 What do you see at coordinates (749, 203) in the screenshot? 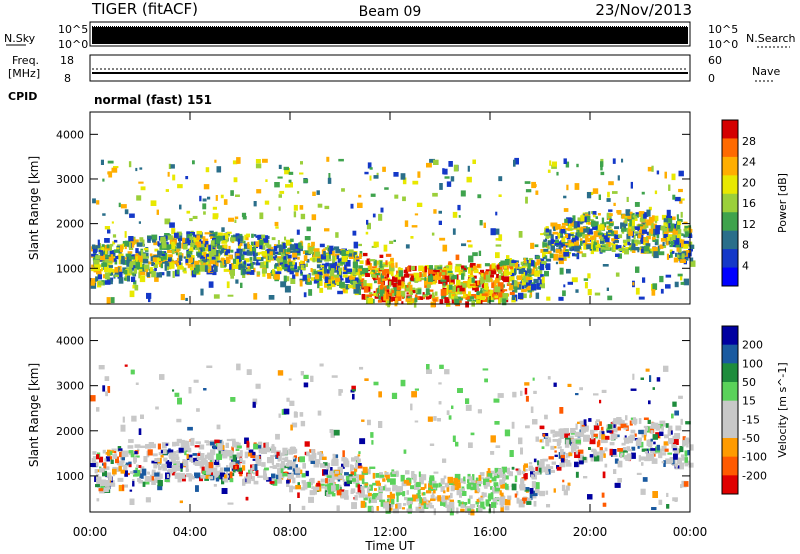
I see `colorbar-tick-label: 16` at bounding box center [749, 203].